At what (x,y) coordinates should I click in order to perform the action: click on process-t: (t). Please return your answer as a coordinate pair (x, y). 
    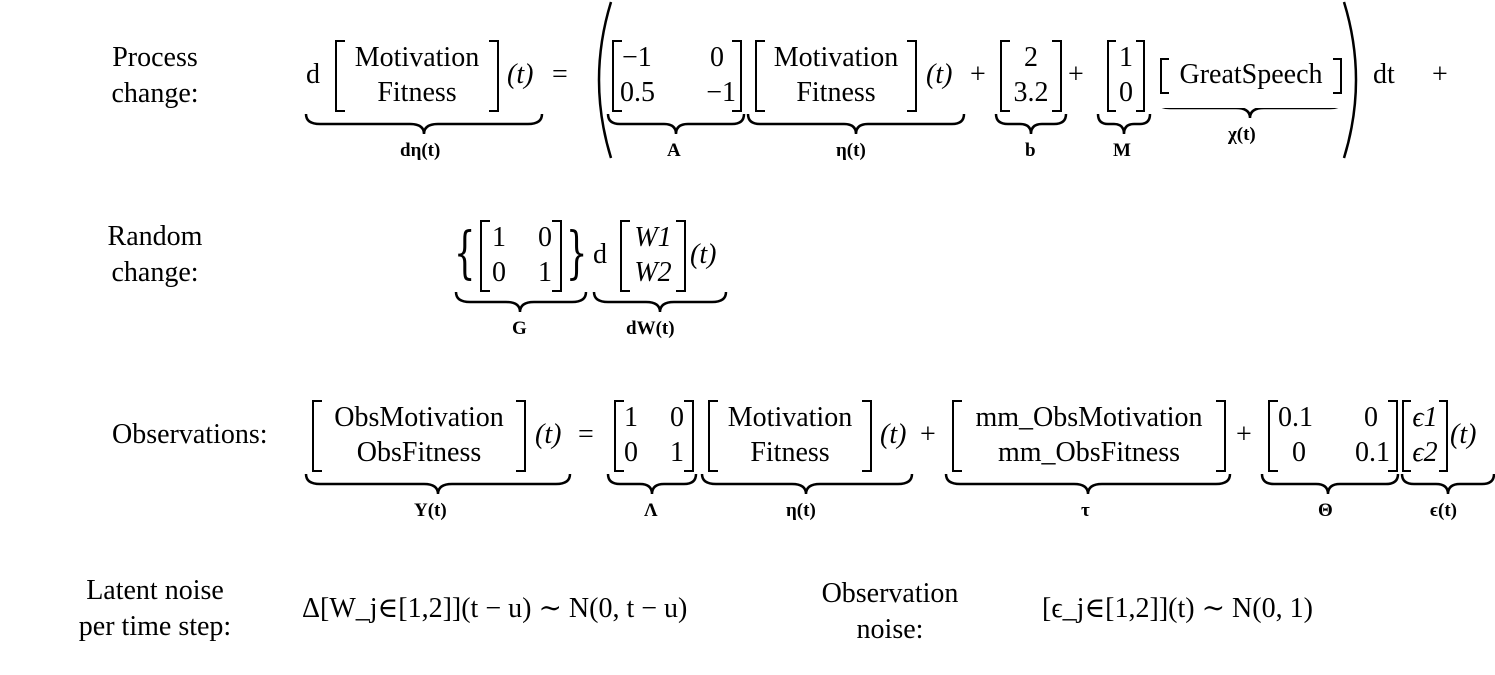
    Looking at the image, I should click on (520, 74).